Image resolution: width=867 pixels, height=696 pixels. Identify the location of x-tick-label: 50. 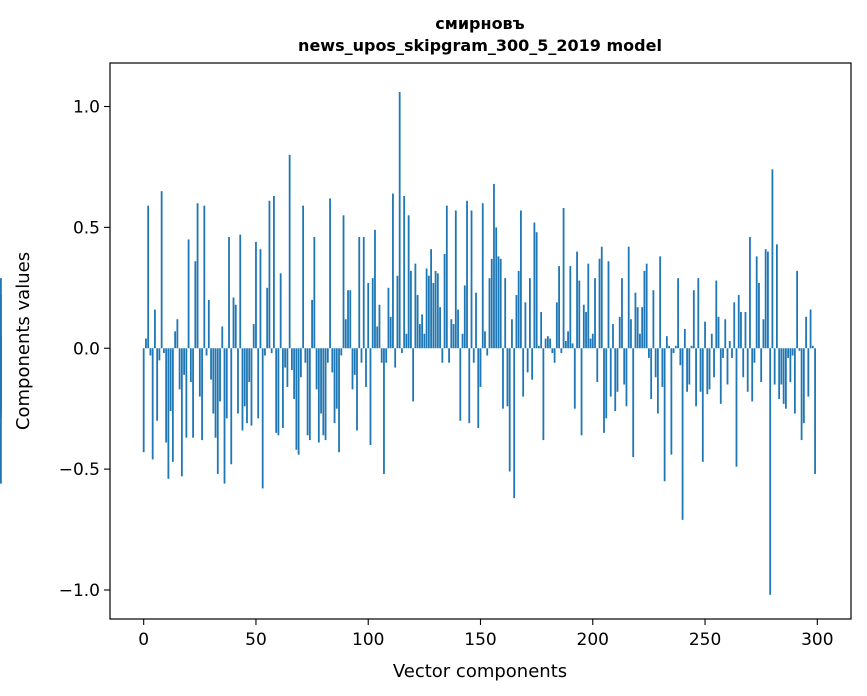
(256, 640).